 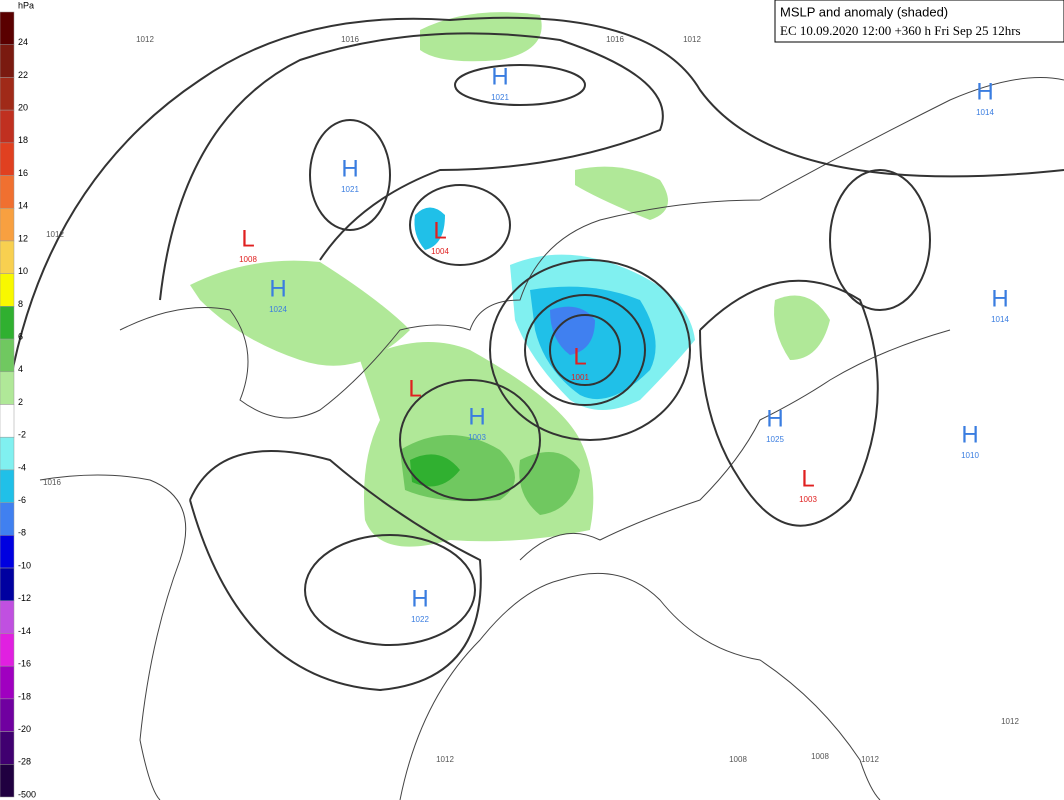 I want to click on center-value: 1024, so click(x=278, y=309).